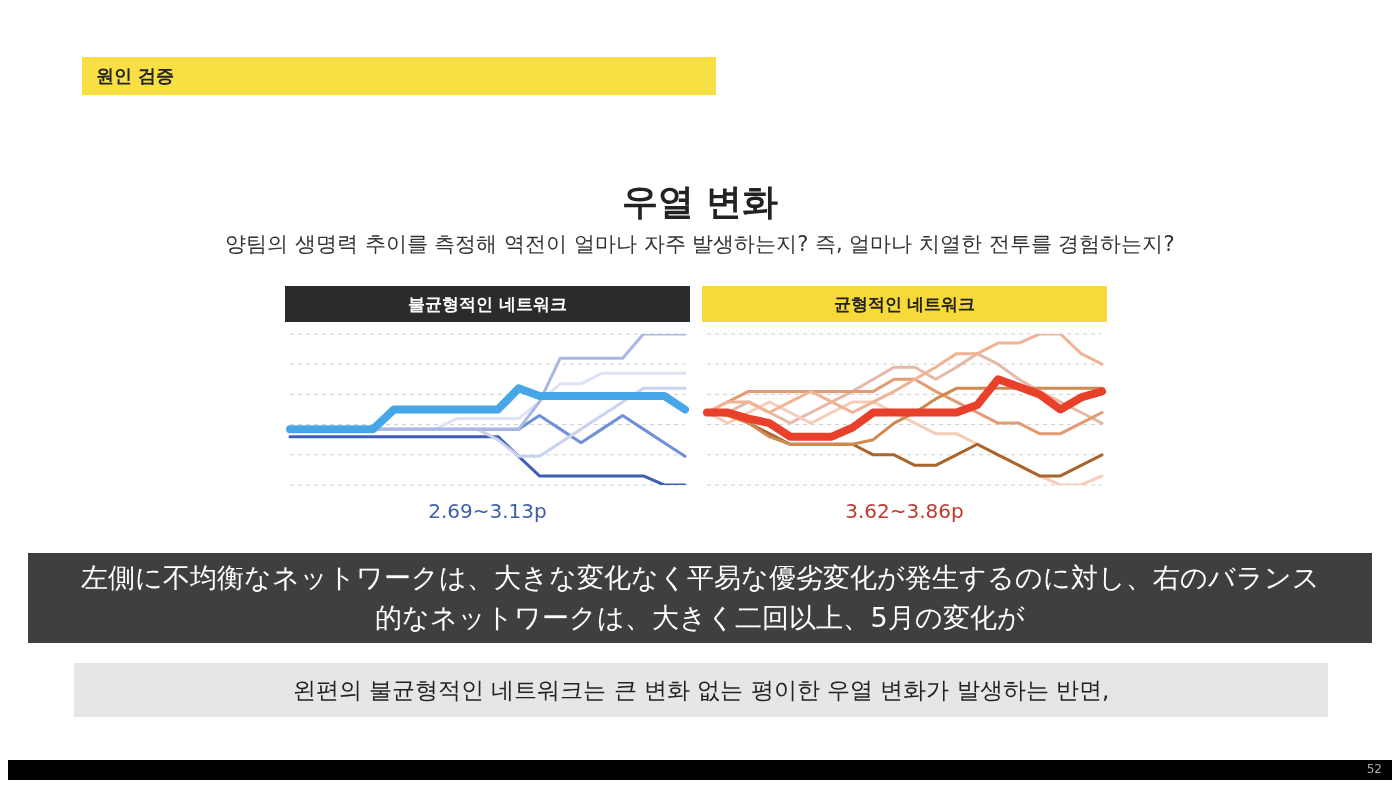 This screenshot has width=1400, height=788. Describe the element at coordinates (399, 76) in the screenshot. I see `text: 원인 검증` at that location.